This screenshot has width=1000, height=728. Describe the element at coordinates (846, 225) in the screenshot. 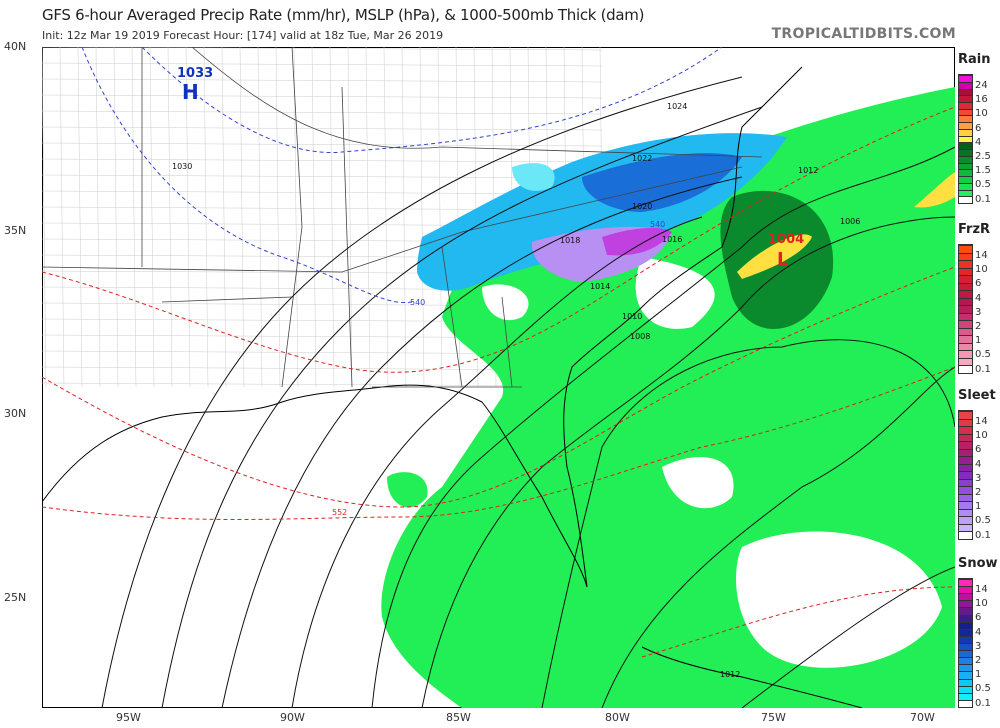

I see `precip-rain-yellow` at that location.